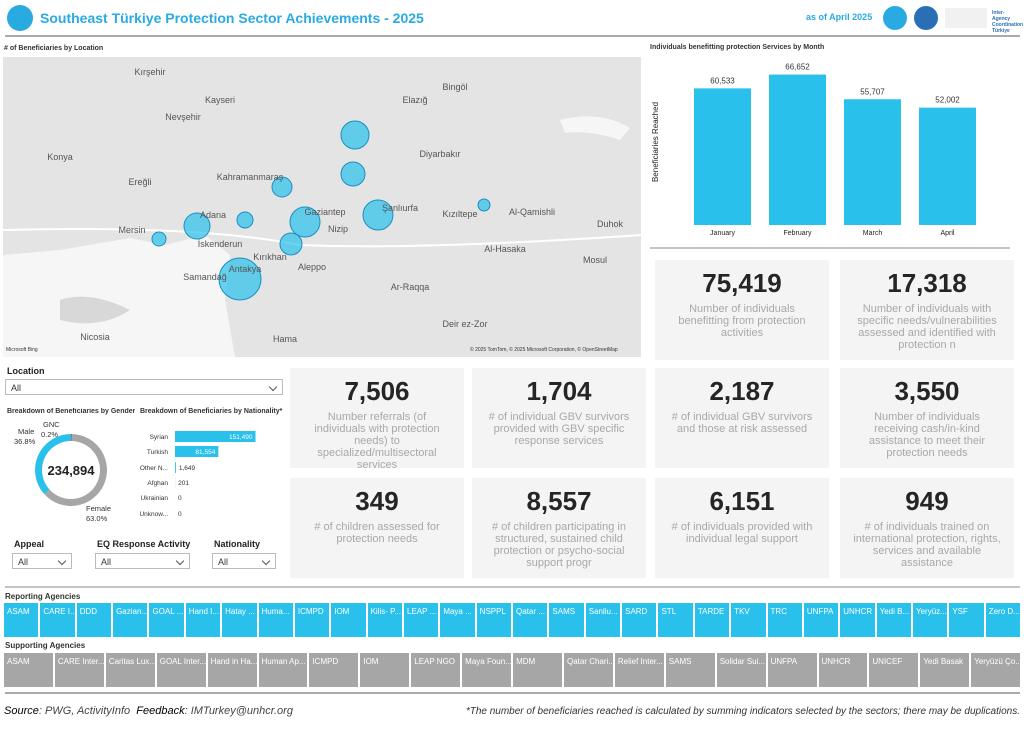  What do you see at coordinates (675, 620) in the screenshot?
I see `agency: STL` at bounding box center [675, 620].